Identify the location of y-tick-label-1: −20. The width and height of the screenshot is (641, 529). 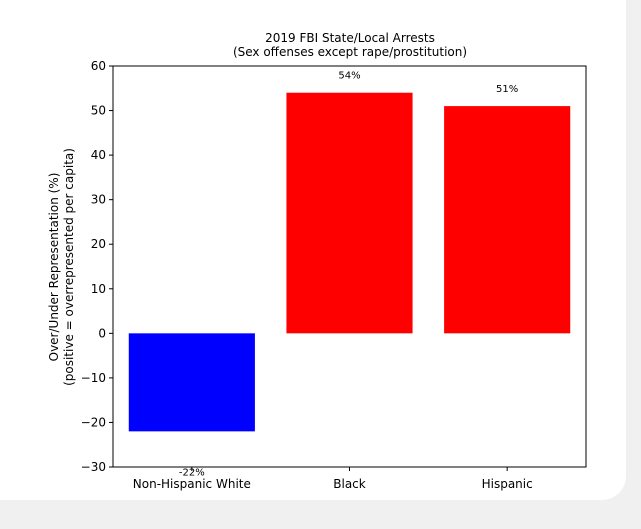
(93, 422).